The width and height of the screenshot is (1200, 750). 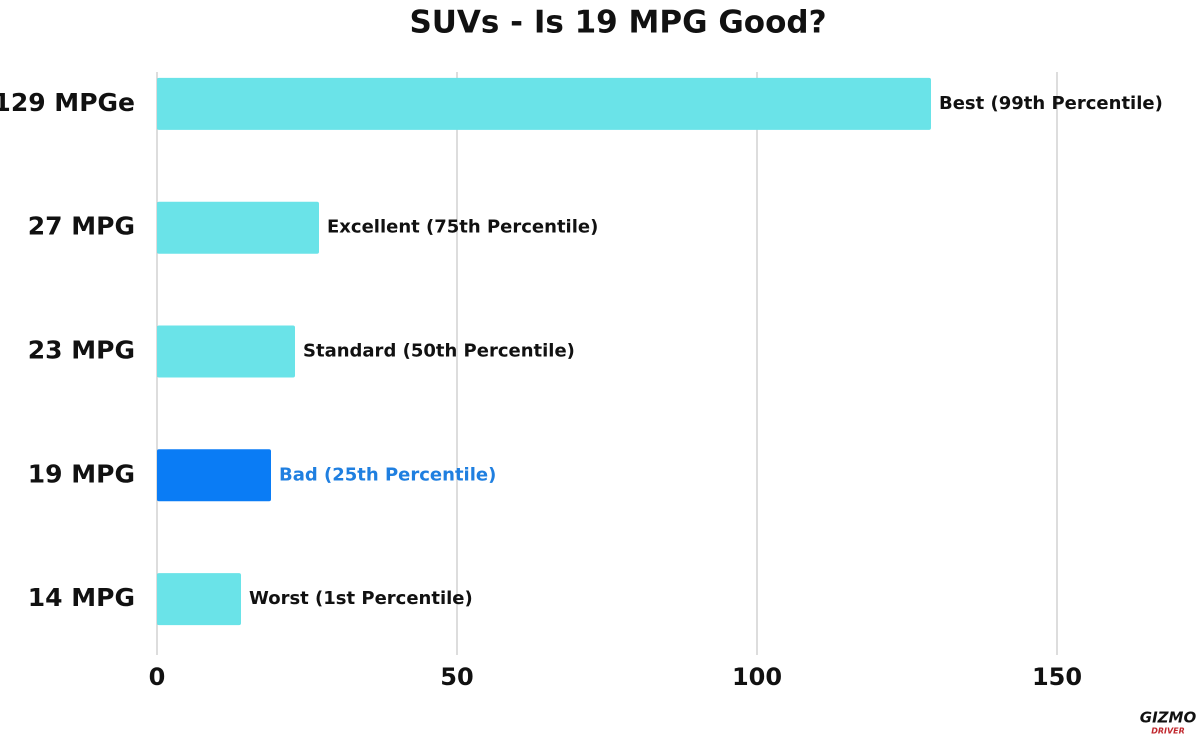 What do you see at coordinates (67, 102) in the screenshot?
I see `y-tick-label: 129 MPGe` at bounding box center [67, 102].